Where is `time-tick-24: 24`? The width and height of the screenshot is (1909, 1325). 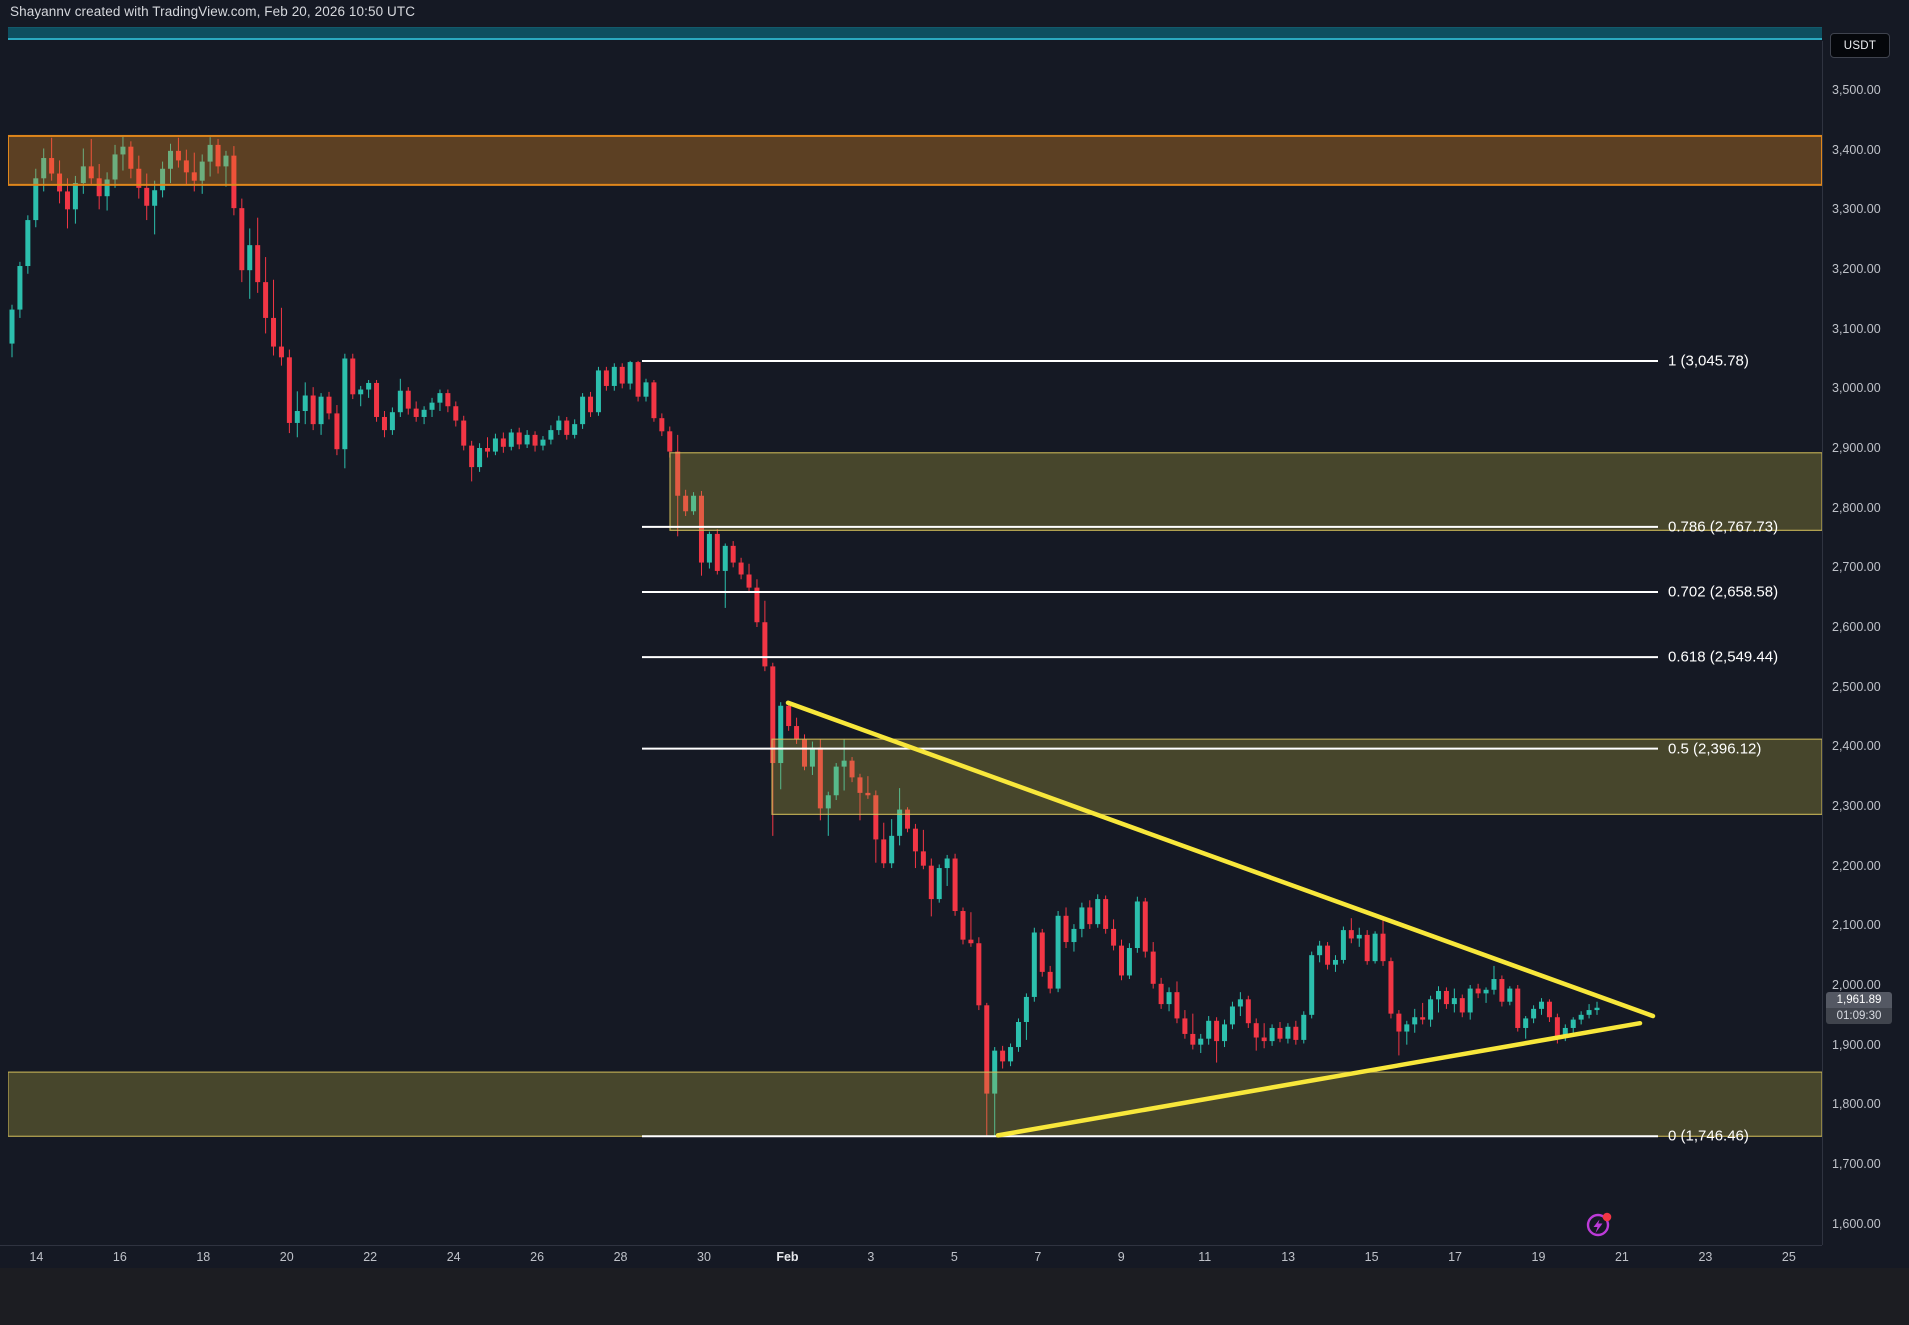
time-tick-24: 24 is located at coordinates (453, 1257).